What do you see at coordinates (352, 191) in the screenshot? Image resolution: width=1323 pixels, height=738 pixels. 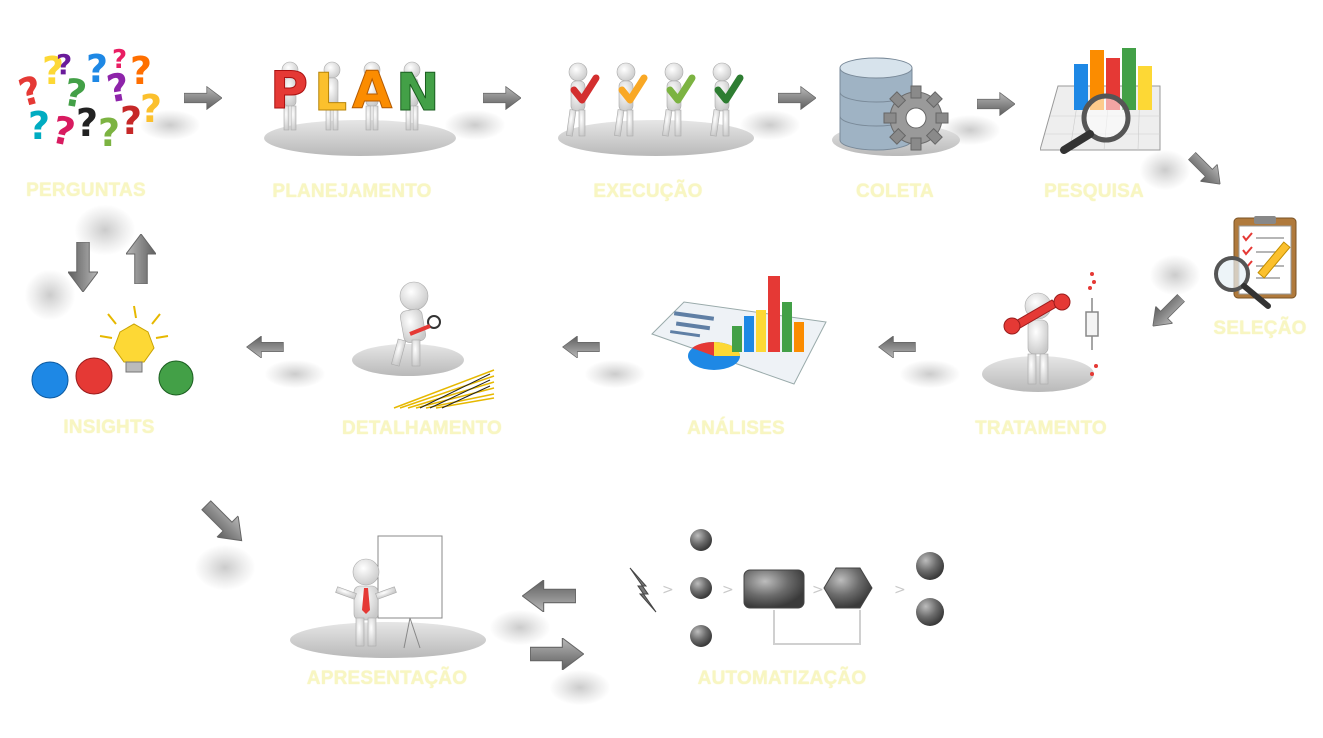 I see `step-label-planejamento: PLANEJAMENTO` at bounding box center [352, 191].